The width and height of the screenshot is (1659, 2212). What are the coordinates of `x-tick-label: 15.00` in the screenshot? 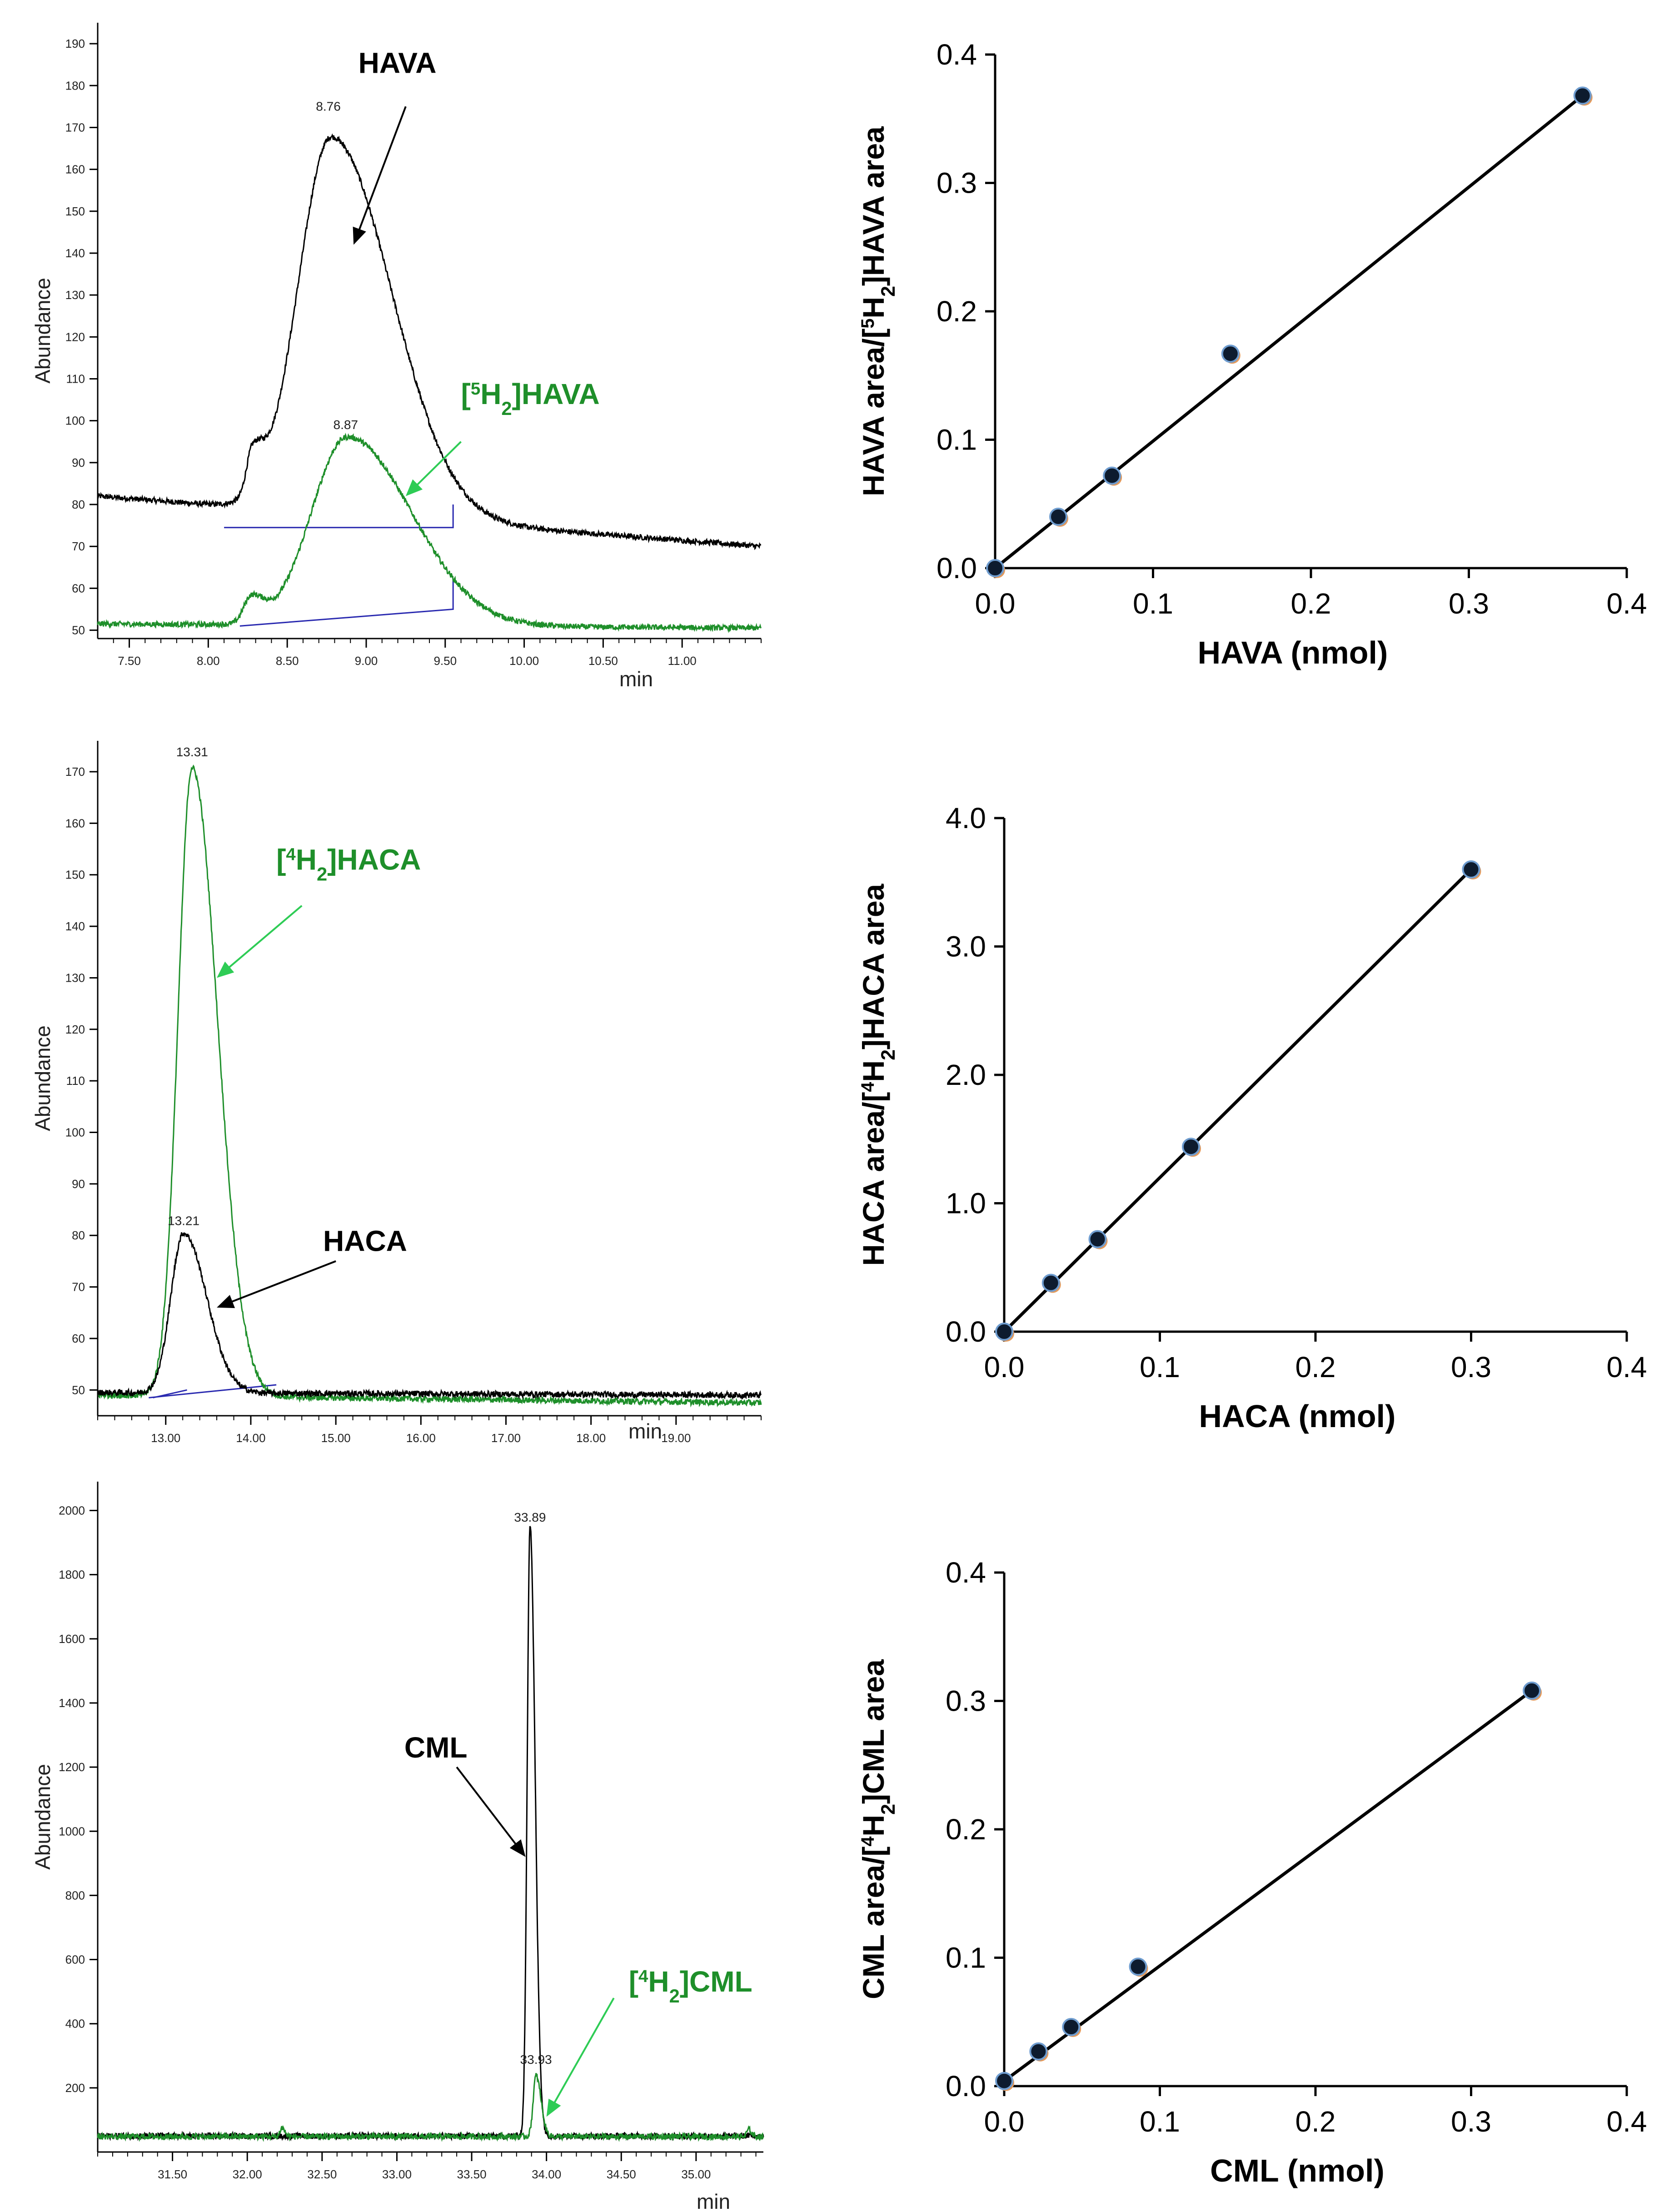 It's located at (336, 1438).